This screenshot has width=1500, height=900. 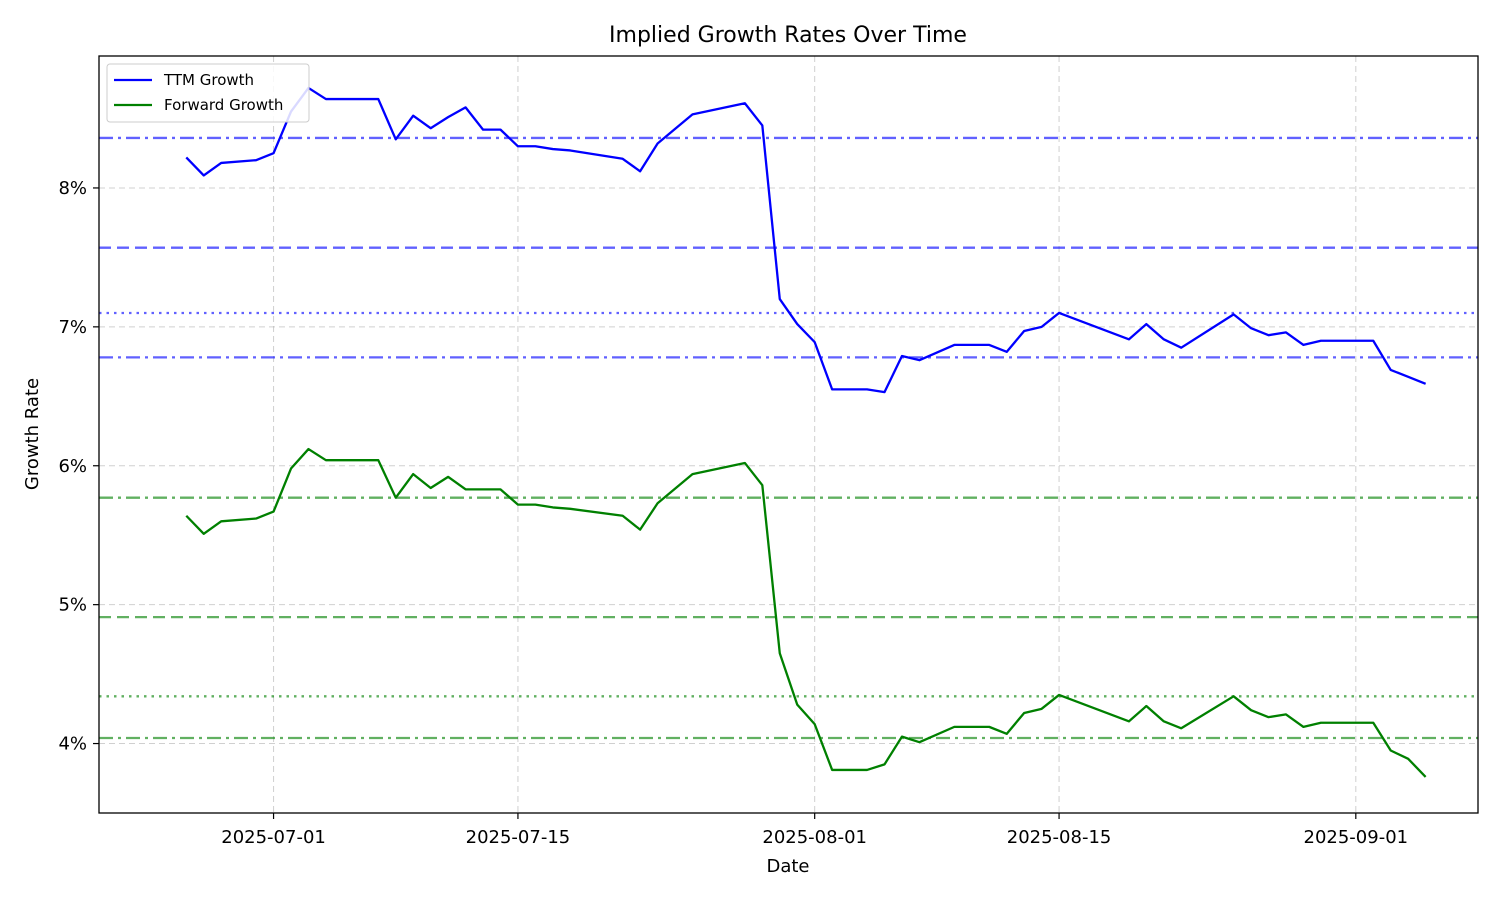 What do you see at coordinates (788, 35) in the screenshot?
I see `chart-title: Implied Growth Rates Over Time` at bounding box center [788, 35].